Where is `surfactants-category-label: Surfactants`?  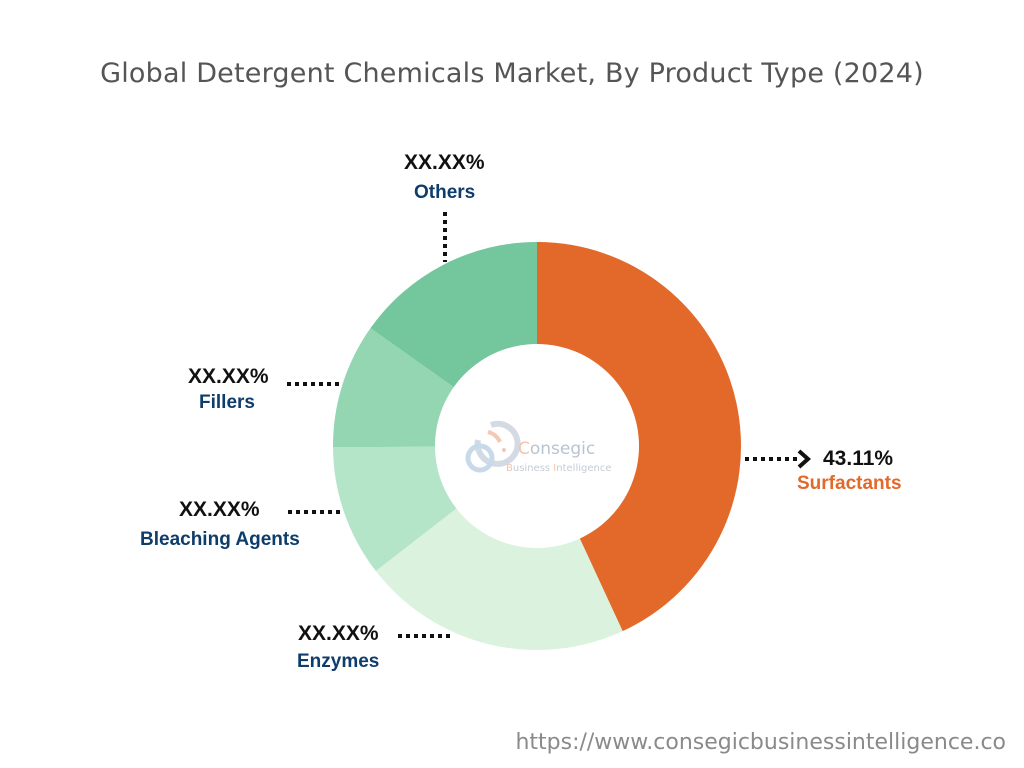 surfactants-category-label: Surfactants is located at coordinates (849, 483).